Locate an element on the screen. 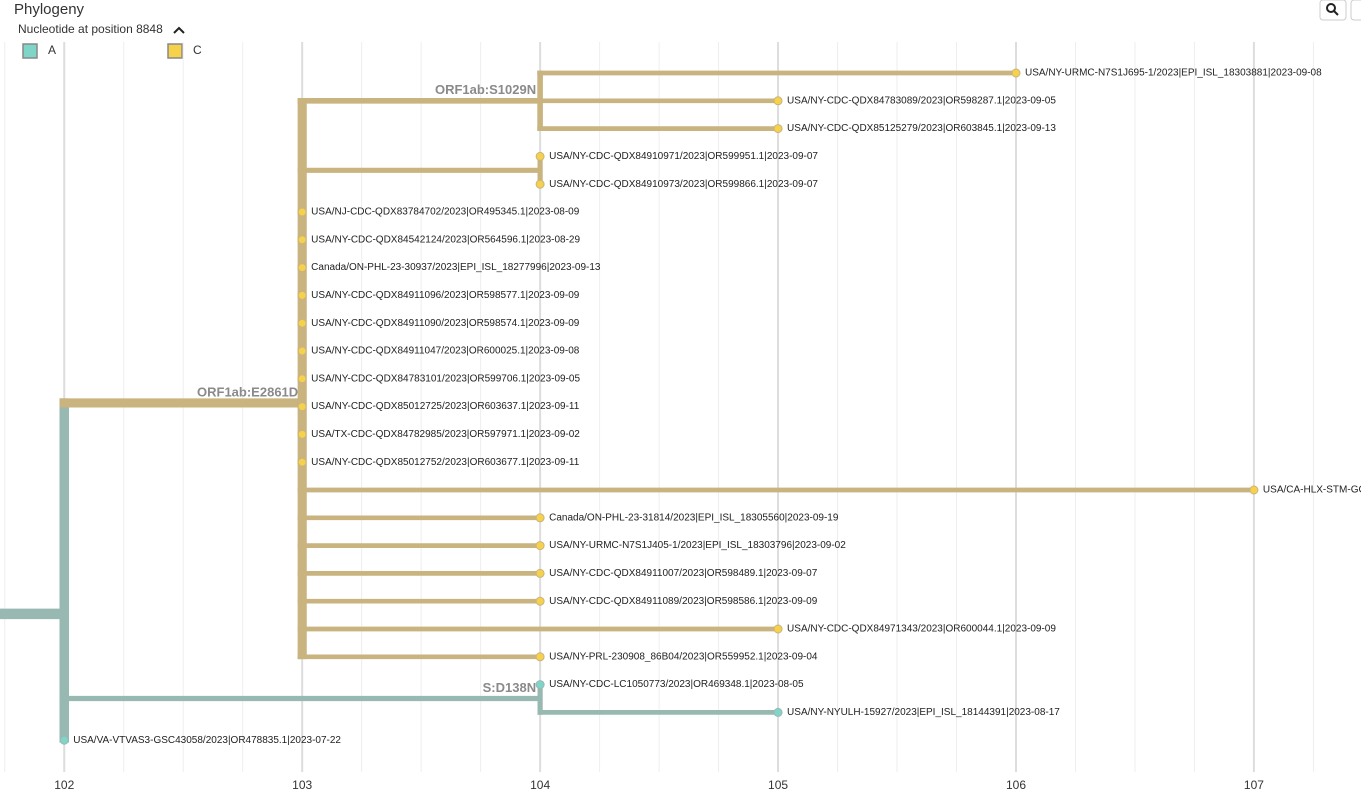 Image resolution: width=1361 pixels, height=802 pixels. collapse-icon is located at coordinates (179, 30).